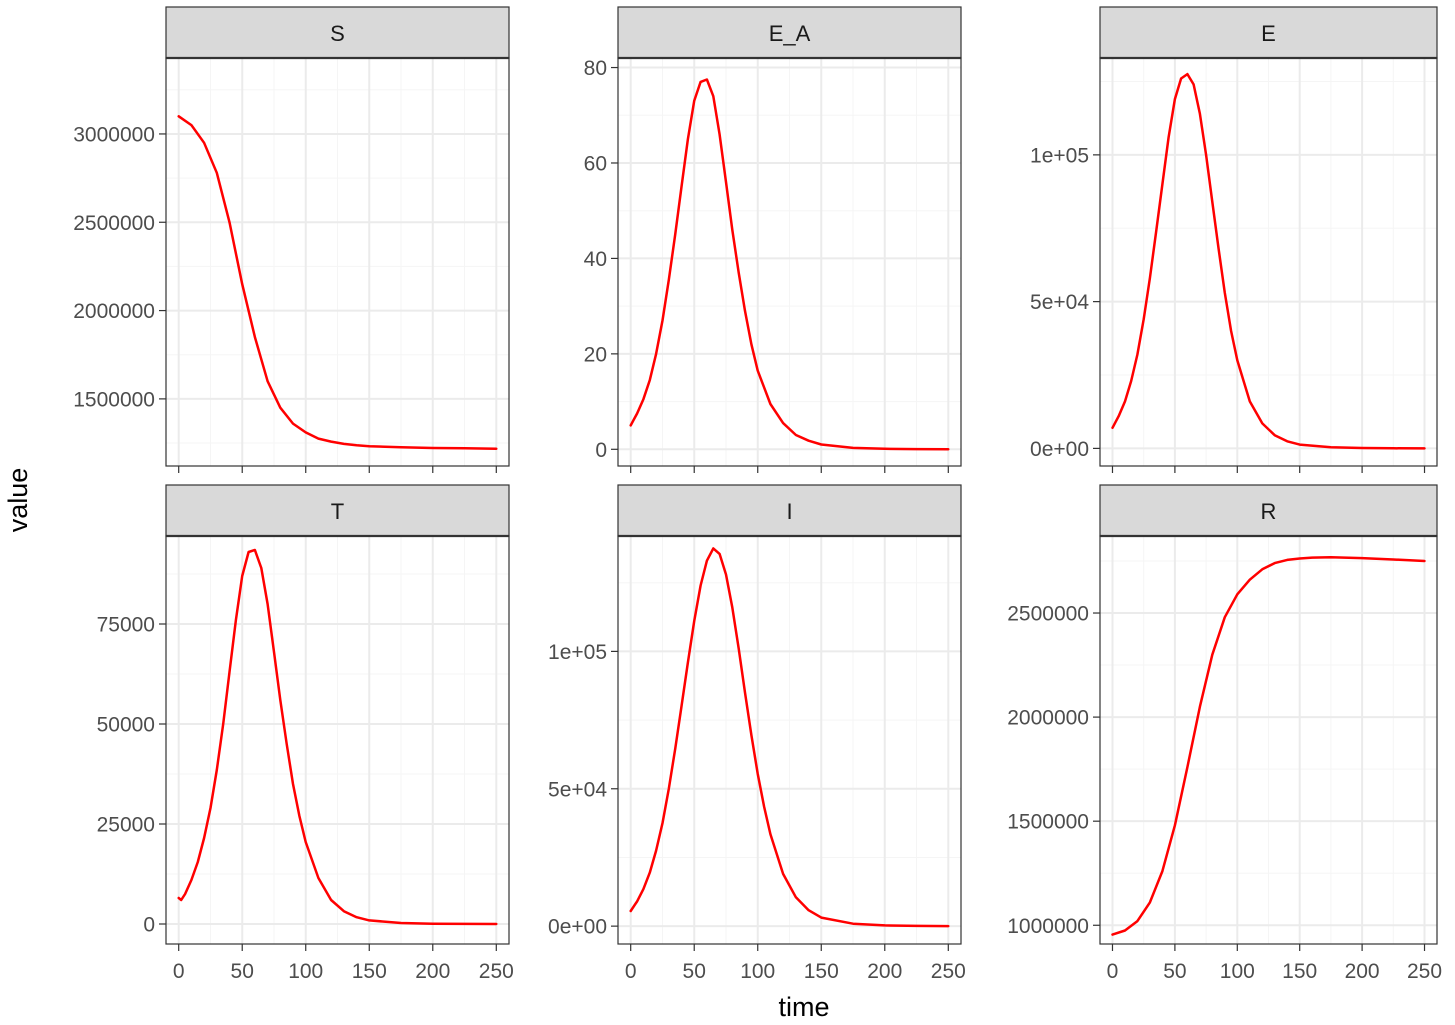  I want to click on y-tick-label: 1000000, so click(1048, 926).